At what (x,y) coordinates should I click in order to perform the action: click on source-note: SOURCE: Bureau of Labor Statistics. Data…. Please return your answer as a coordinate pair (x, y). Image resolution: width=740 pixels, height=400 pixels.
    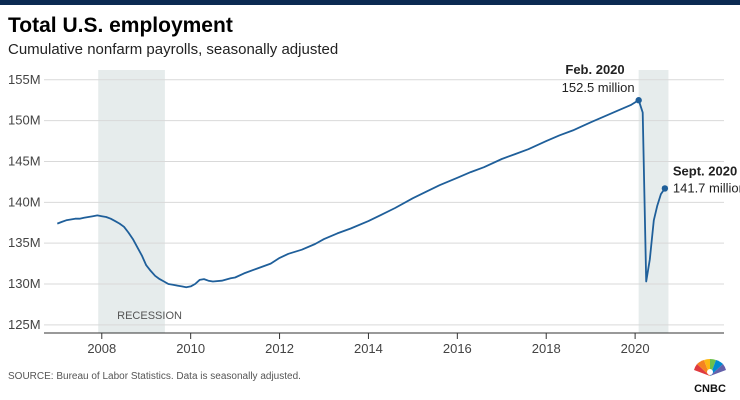
    Looking at the image, I should click on (154, 376).